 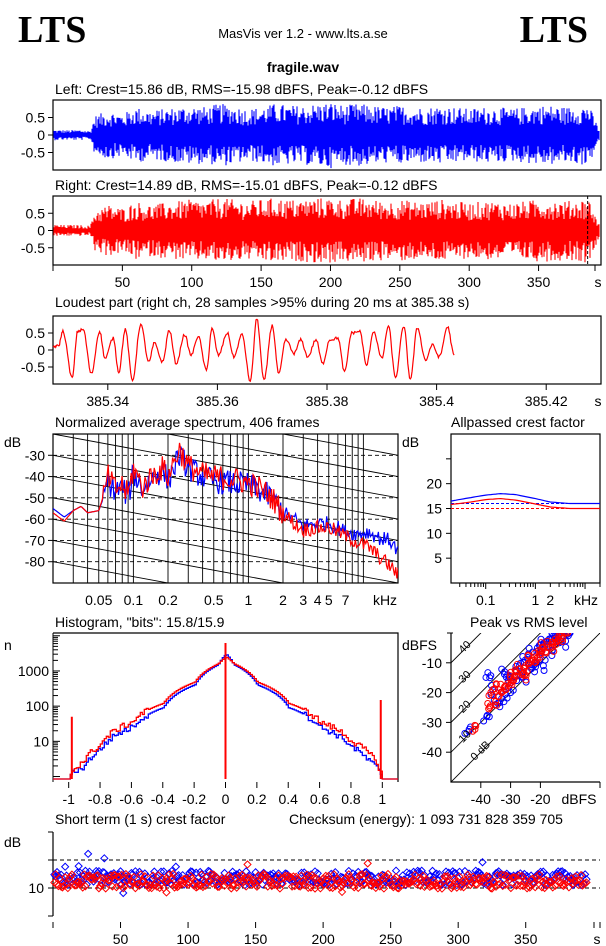 What do you see at coordinates (36, 333) in the screenshot?
I see `loudest-part-ytick-label: 0.5` at bounding box center [36, 333].